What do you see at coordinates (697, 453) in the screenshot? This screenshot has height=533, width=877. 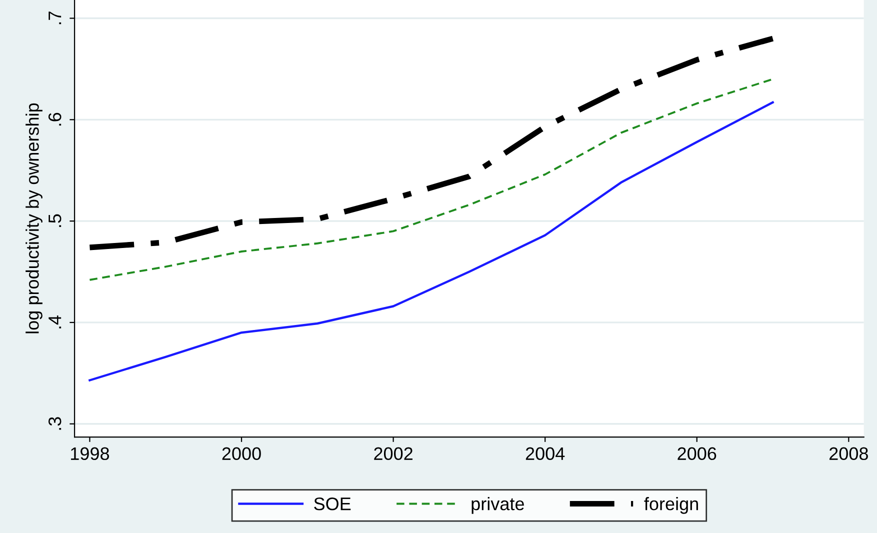 I see `x-tick-label: 2006` at bounding box center [697, 453].